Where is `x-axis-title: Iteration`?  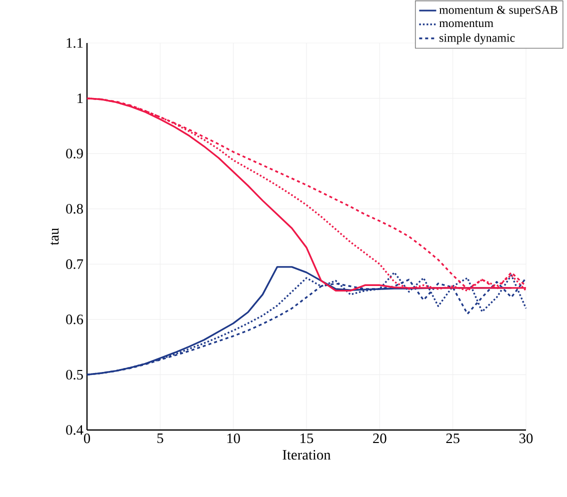 x-axis-title: Iteration is located at coordinates (306, 455).